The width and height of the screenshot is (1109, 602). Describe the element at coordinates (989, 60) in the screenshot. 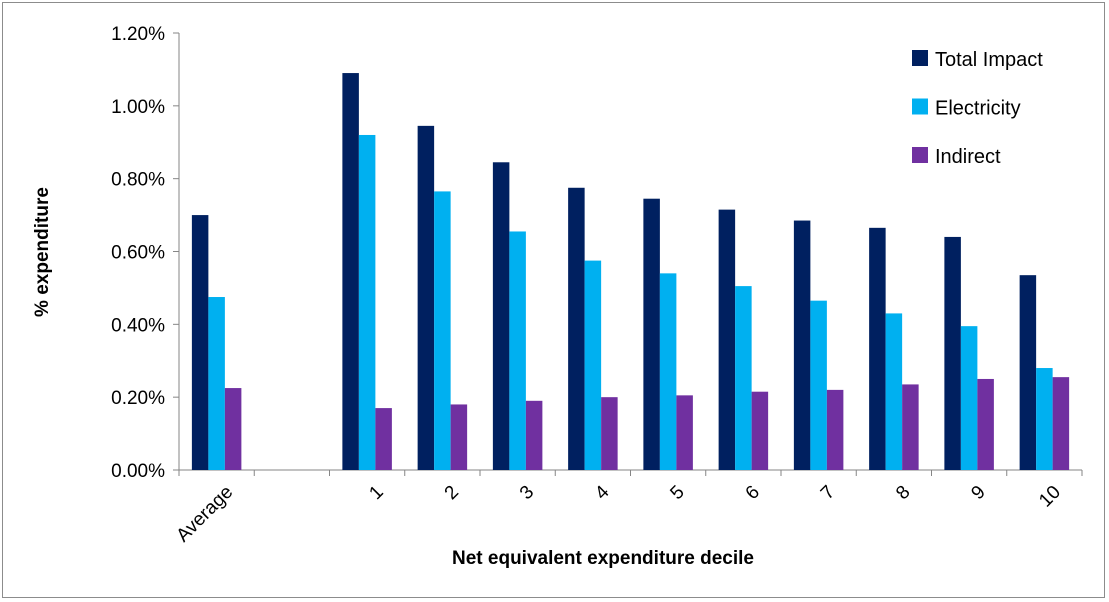

I see `legend-label: Total Impact` at that location.